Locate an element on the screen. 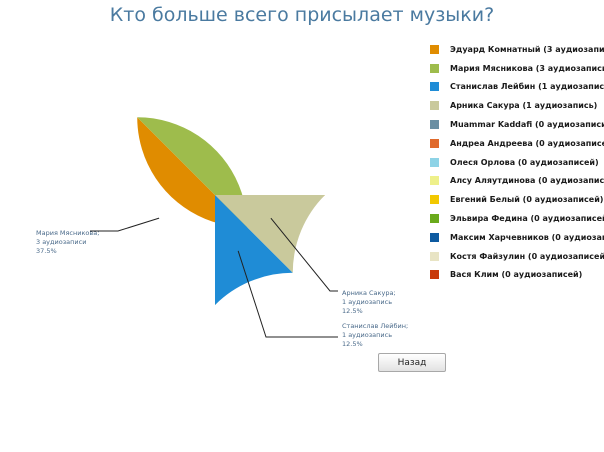 This screenshot has width=604, height=452. legend-item: Алсу Аляутдинова (0 аудиозаписей) is located at coordinates (517, 181).